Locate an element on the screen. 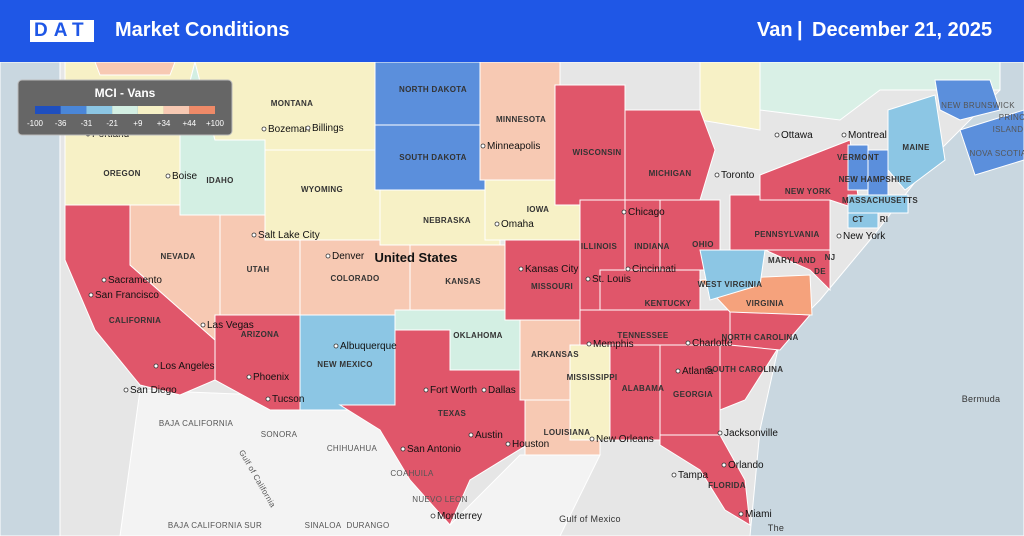  state-label: NEVADA is located at coordinates (178, 256).